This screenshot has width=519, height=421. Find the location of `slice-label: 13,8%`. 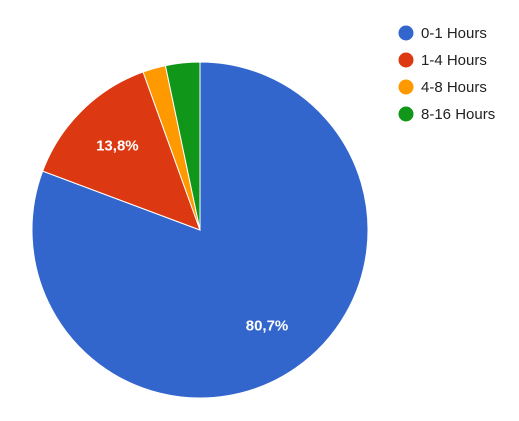

slice-label: 13,8% is located at coordinates (117, 145).